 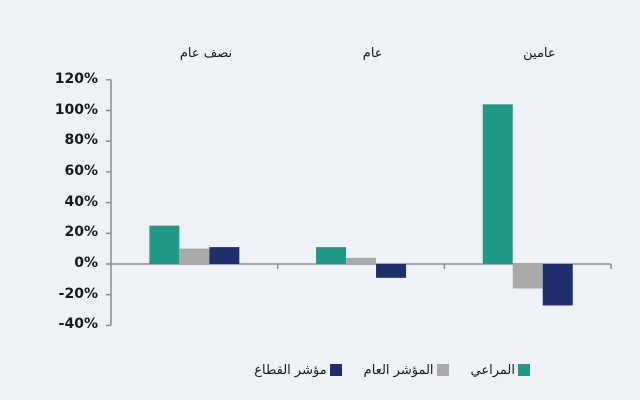 I want to click on legend-item-general-index: المؤشر العام, so click(x=406, y=370).